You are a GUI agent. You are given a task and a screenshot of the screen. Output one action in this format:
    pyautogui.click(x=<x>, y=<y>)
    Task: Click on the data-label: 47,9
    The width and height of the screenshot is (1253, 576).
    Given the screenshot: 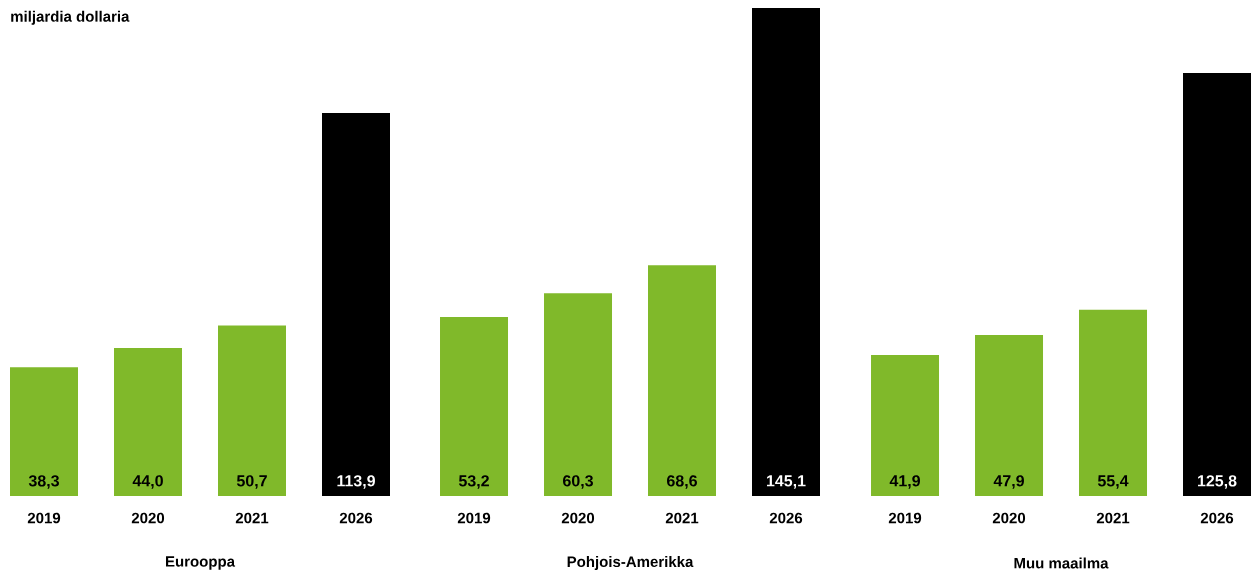 What is the action you would take?
    pyautogui.click(x=1008, y=482)
    